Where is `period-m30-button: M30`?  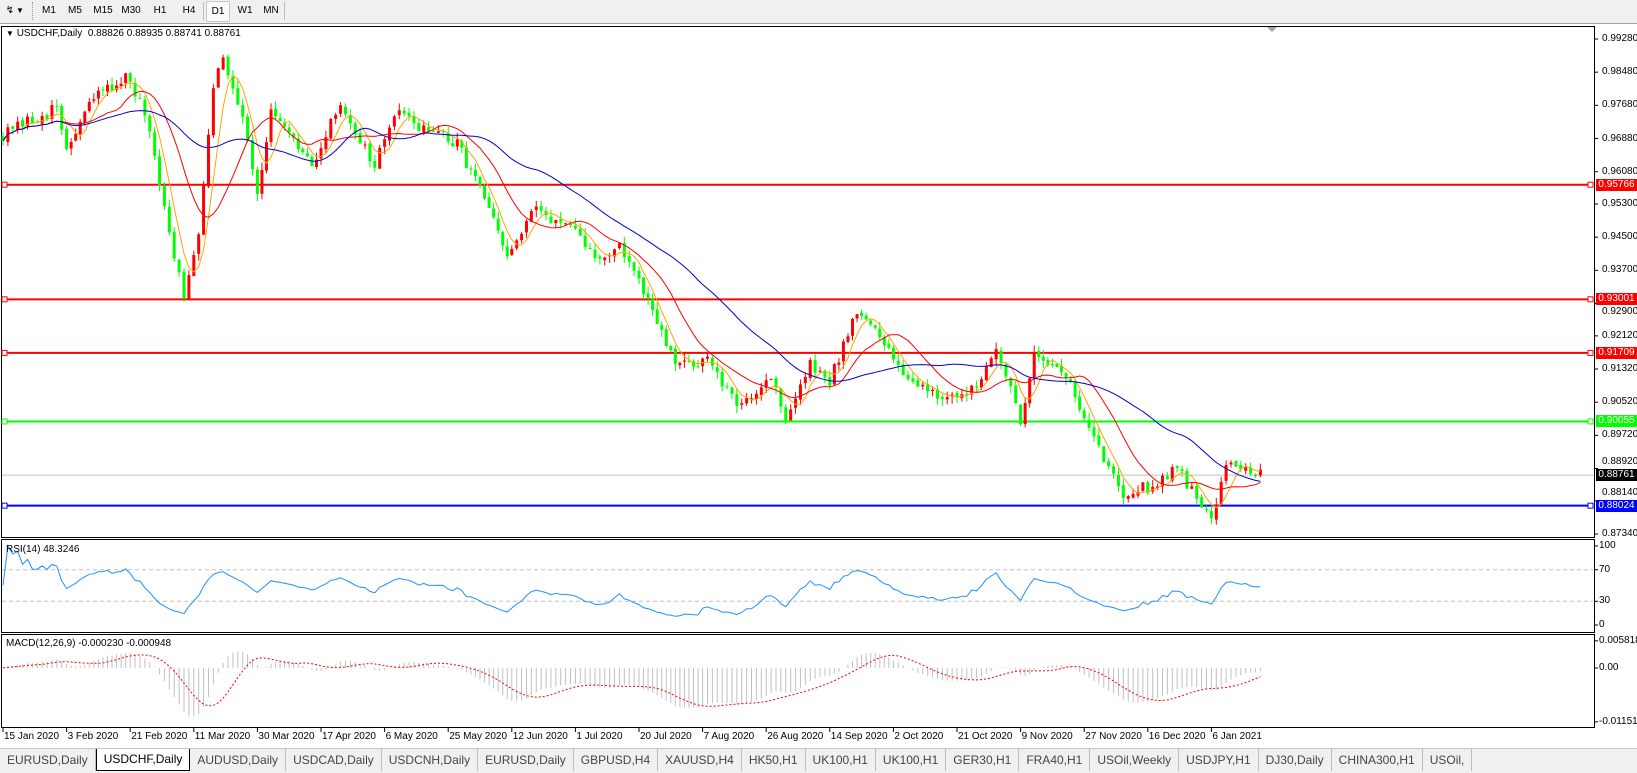 period-m30-button: M30 is located at coordinates (131, 10).